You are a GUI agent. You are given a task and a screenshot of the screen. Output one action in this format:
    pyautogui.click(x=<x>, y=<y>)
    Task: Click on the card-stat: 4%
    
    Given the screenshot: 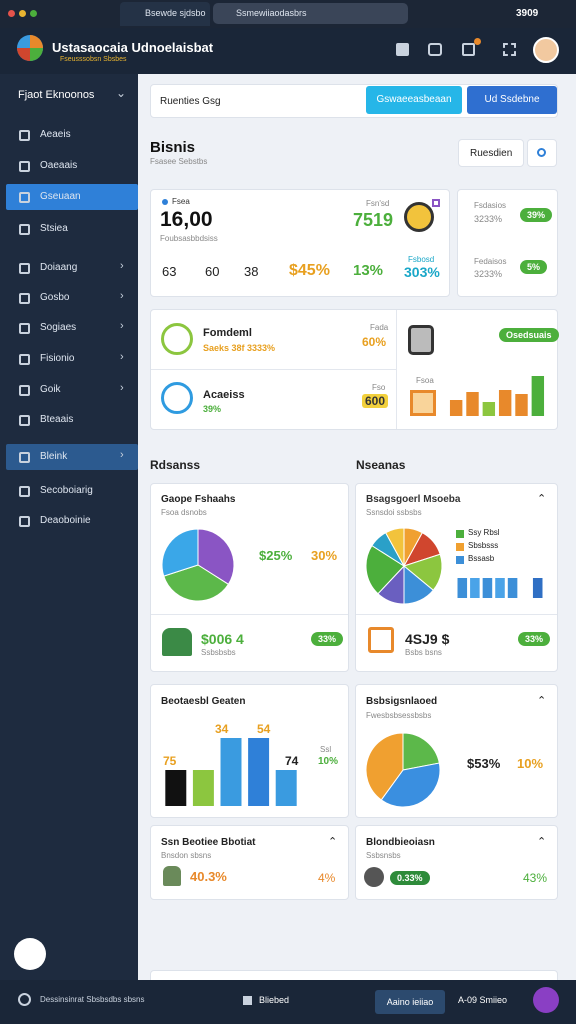 What is the action you would take?
    pyautogui.click(x=327, y=878)
    